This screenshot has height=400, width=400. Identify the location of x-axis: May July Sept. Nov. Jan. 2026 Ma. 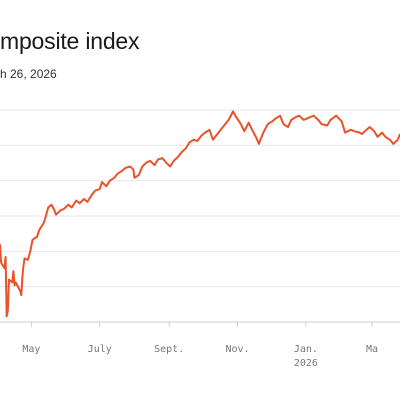
(200, 345).